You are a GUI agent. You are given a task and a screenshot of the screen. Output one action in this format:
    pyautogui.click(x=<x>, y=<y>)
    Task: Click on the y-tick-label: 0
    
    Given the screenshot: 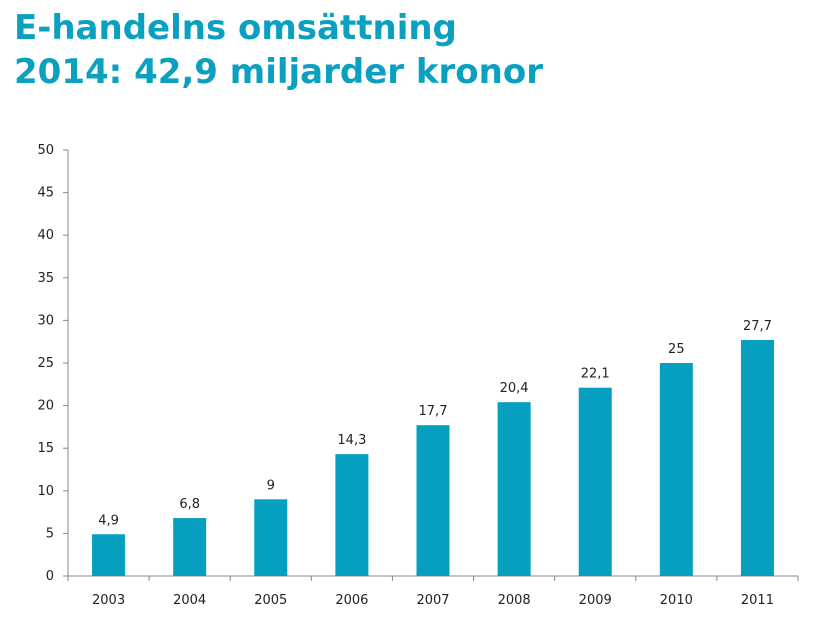 What is the action you would take?
    pyautogui.click(x=50, y=576)
    